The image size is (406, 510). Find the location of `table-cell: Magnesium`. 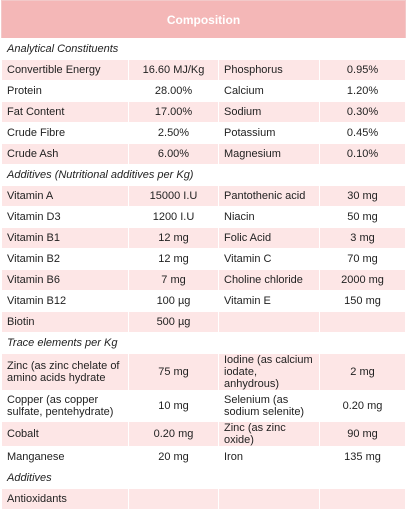

table-cell: Magnesium is located at coordinates (269, 154).